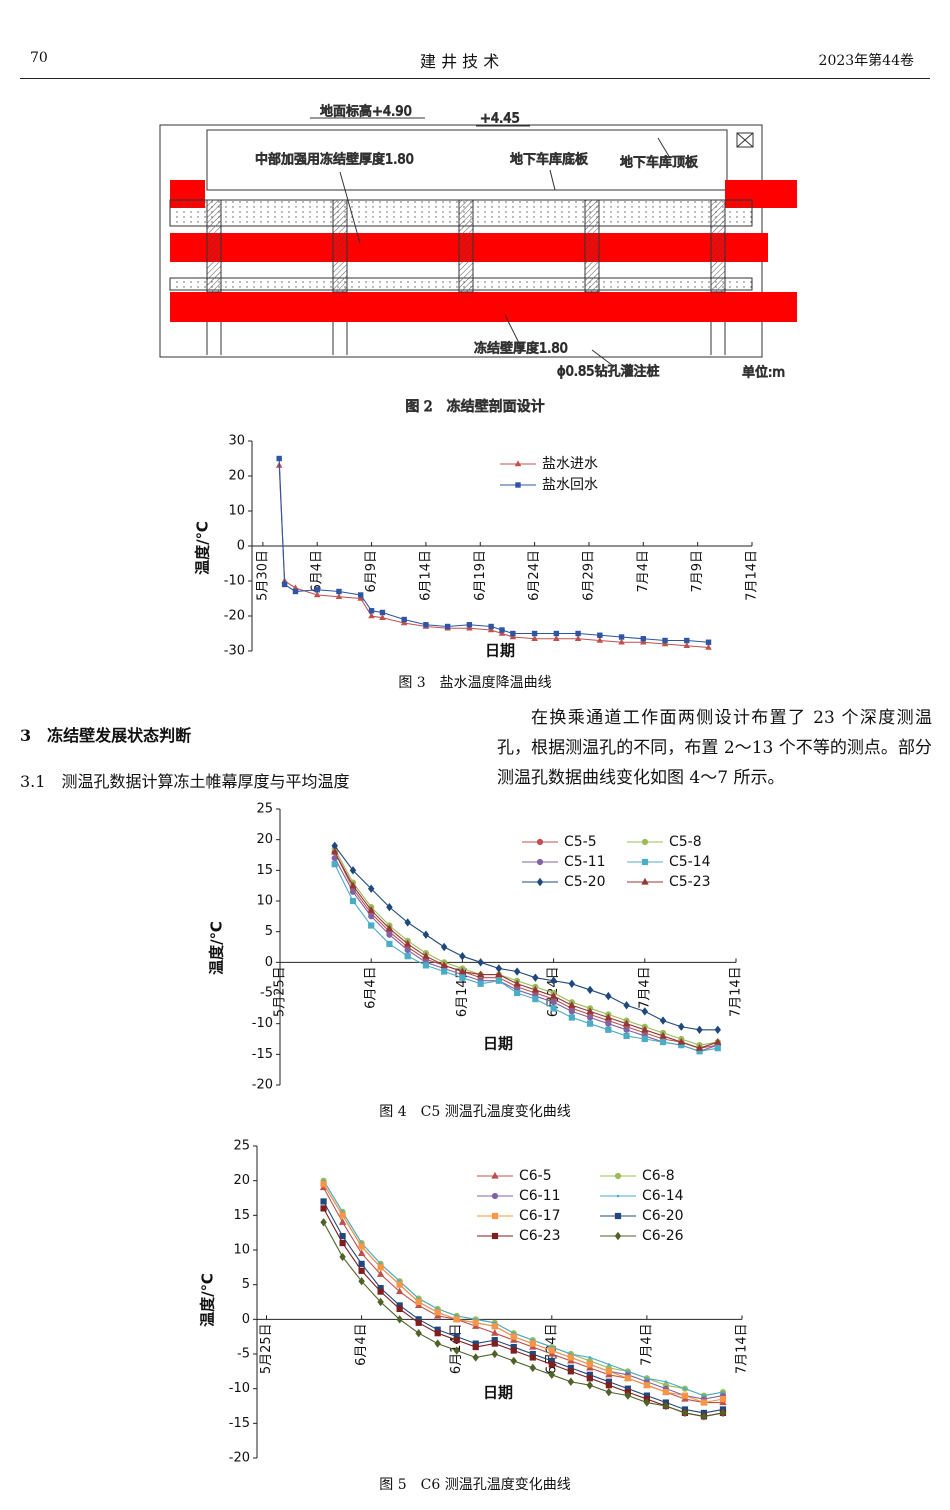 The image size is (950, 1510). What do you see at coordinates (644, 987) in the screenshot?
I see `x-tick-label: 7月4日` at bounding box center [644, 987].